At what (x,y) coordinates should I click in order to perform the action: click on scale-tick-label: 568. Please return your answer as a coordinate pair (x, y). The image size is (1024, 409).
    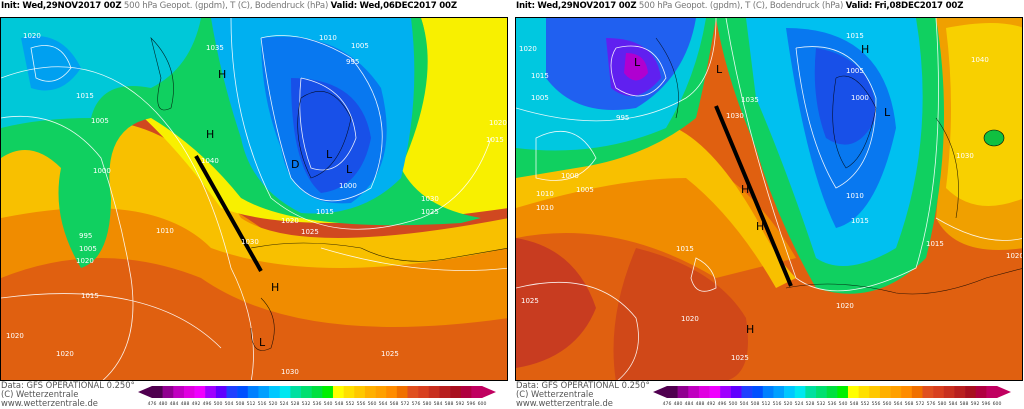
    Looking at the image, I should click on (909, 403).